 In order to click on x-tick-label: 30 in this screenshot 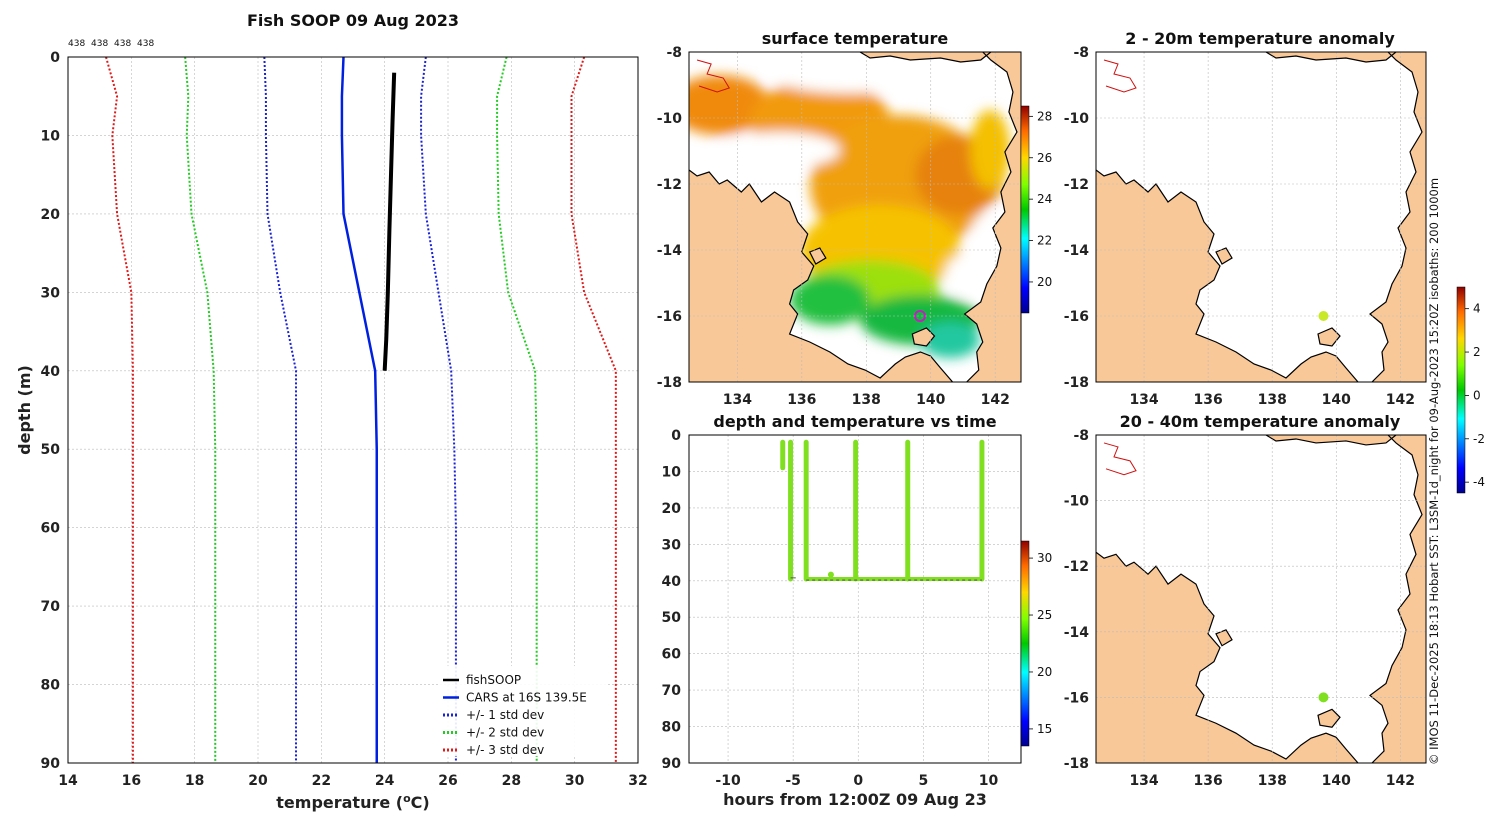, I will do `click(575, 781)`.